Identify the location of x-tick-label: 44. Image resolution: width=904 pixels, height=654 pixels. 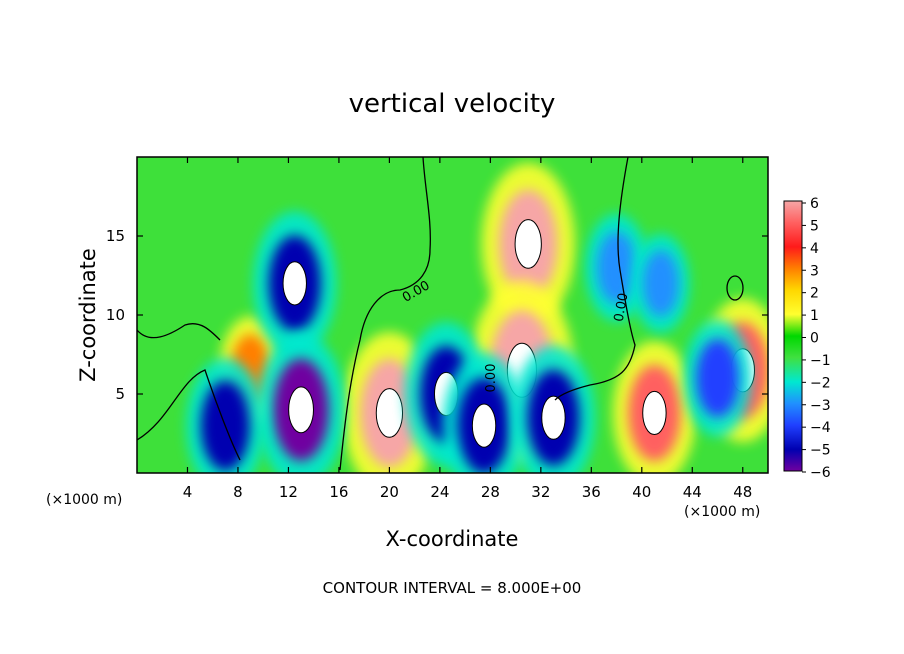
(692, 492).